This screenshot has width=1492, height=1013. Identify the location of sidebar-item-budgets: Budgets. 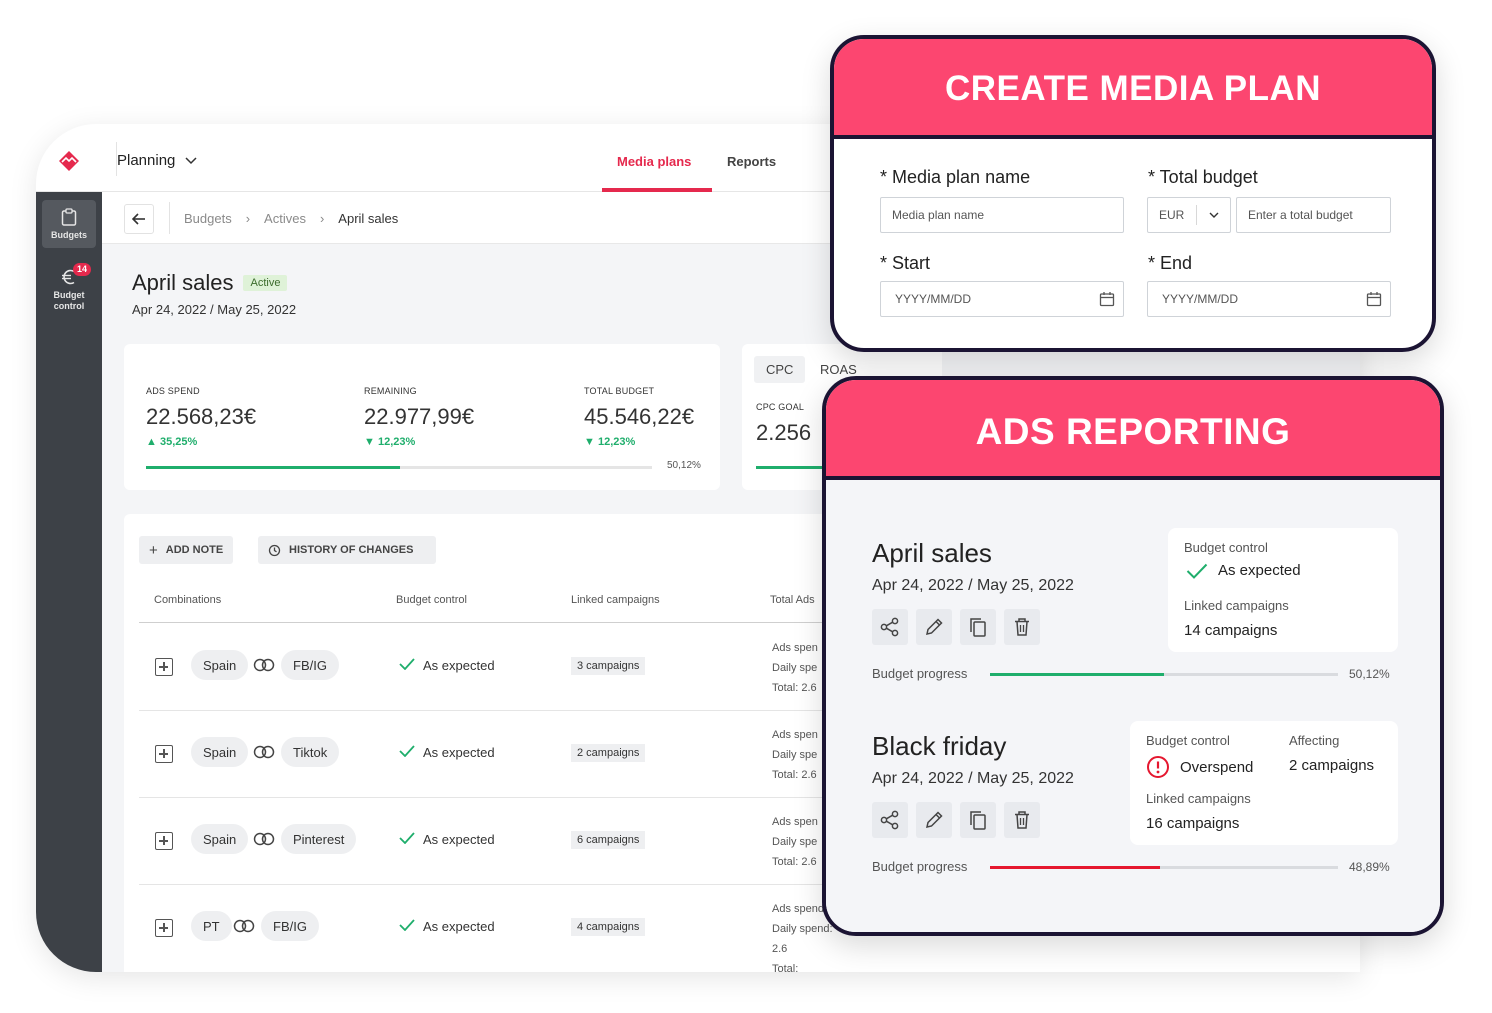
(69, 224).